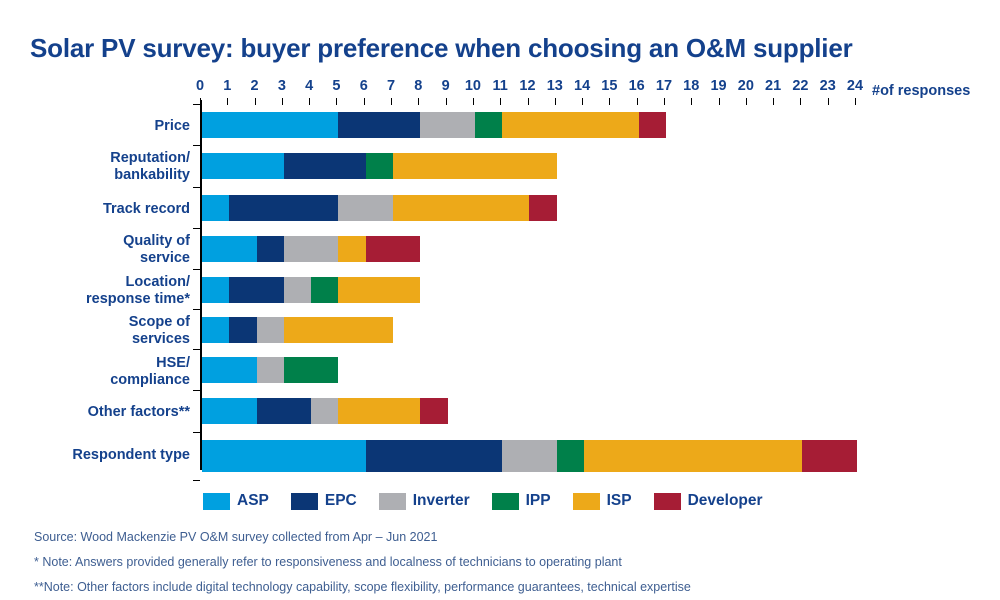 This screenshot has height=600, width=1000. I want to click on chart-row: Respondent type, so click(464, 452).